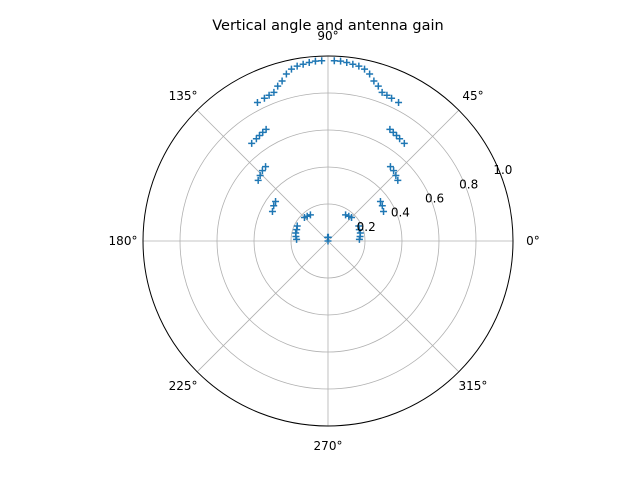 The image size is (640, 485). What do you see at coordinates (328, 446) in the screenshot?
I see `theta-tick-label: 270°` at bounding box center [328, 446].